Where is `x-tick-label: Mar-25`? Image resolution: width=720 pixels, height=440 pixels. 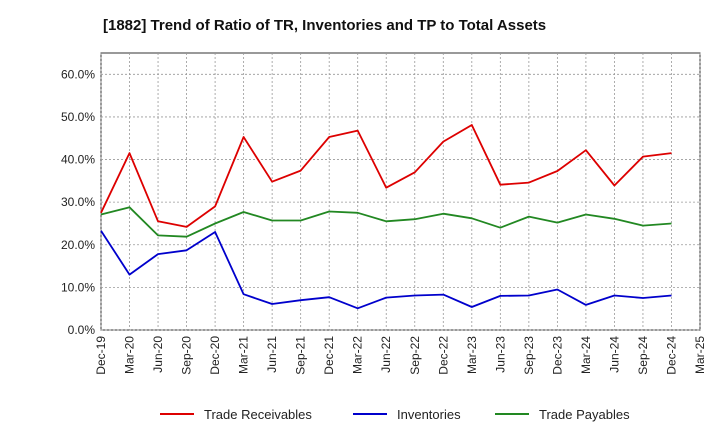
x-tick-label: Mar-25 is located at coordinates (700, 355).